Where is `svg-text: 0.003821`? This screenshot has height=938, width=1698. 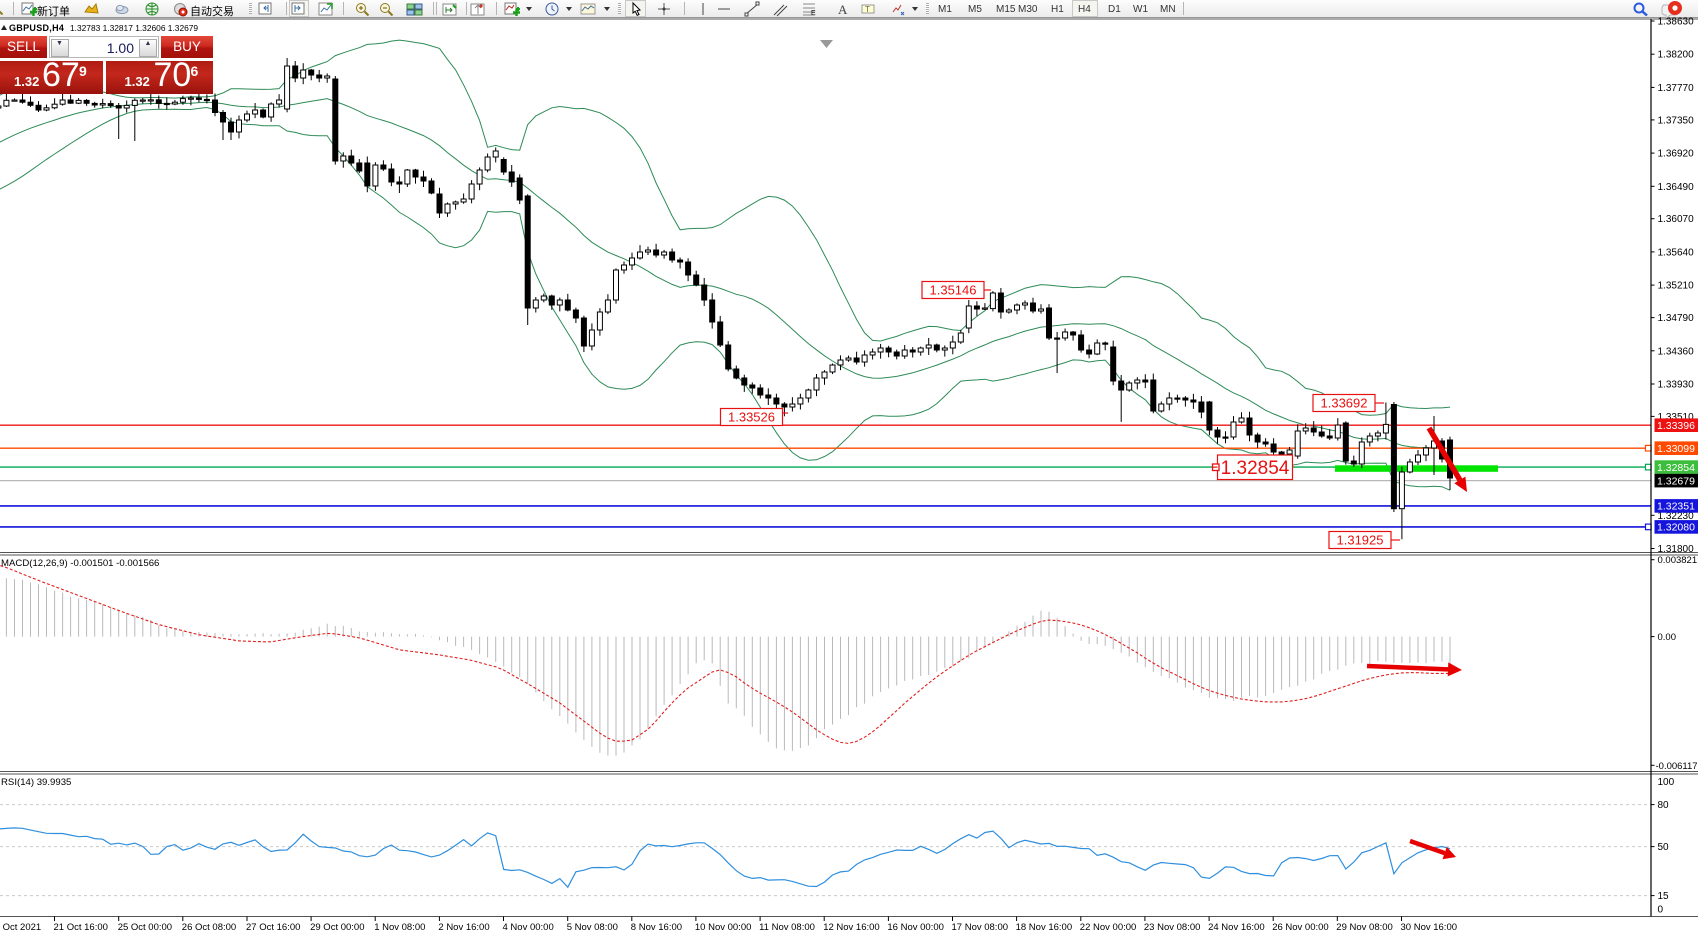
svg-text: 0.003821 is located at coordinates (1678, 560).